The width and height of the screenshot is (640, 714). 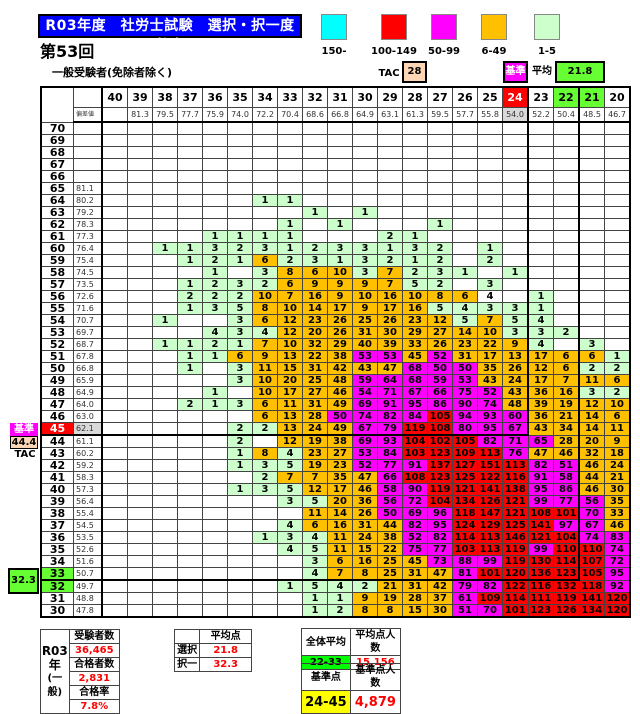 I want to click on frequency-cell: 95, so click(x=415, y=404).